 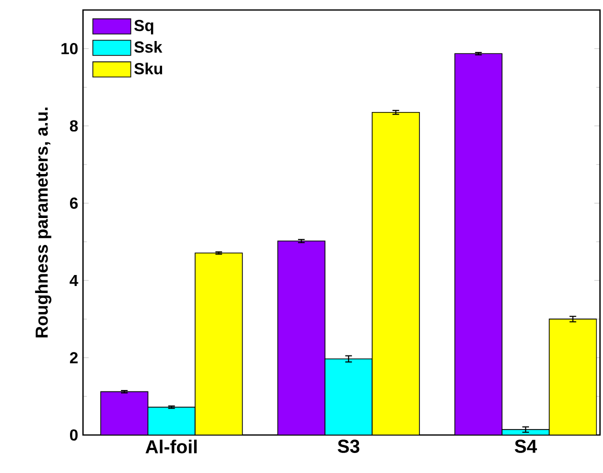 What do you see at coordinates (74, 280) in the screenshot?
I see `y-tick-label: 4` at bounding box center [74, 280].